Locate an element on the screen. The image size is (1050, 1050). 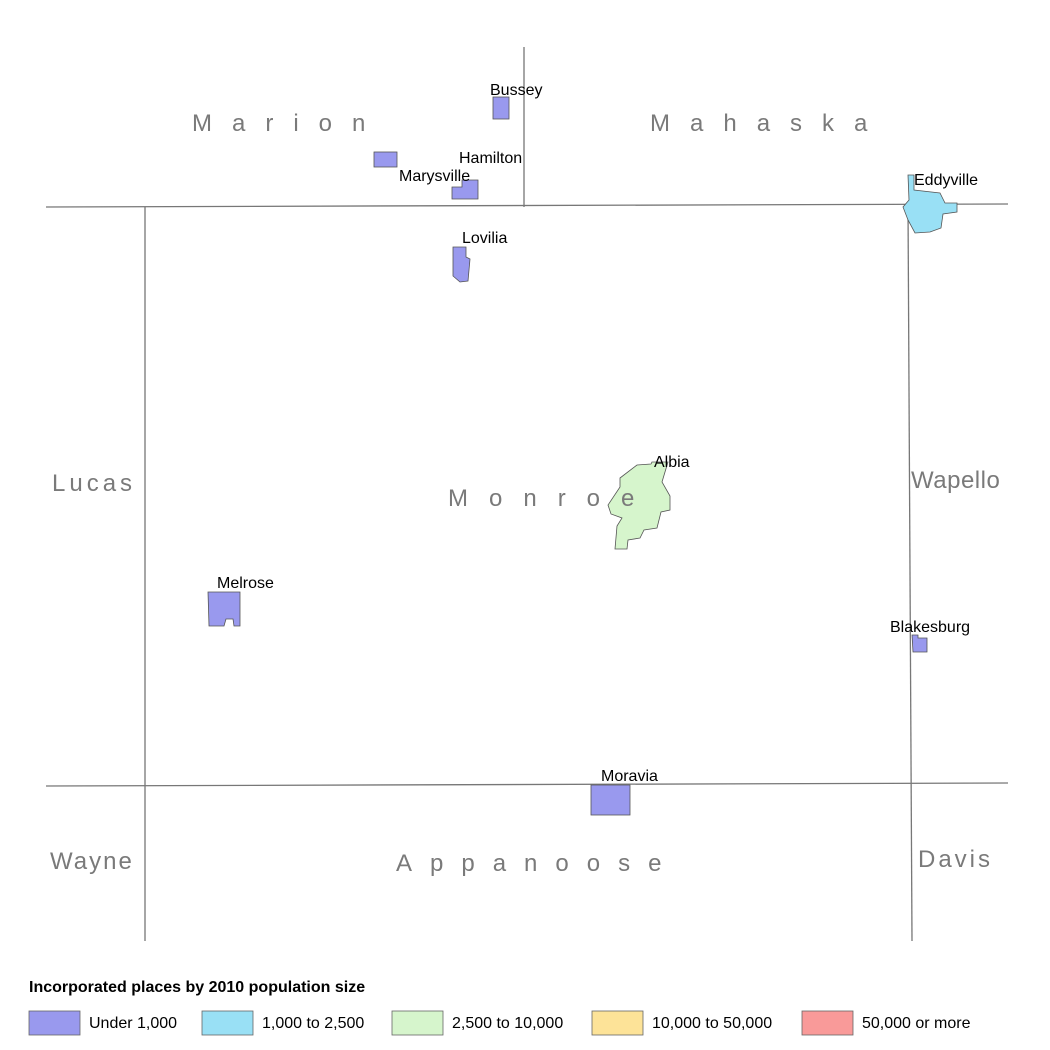
legend-label: 2,500 to 10,000 is located at coordinates (507, 1023).